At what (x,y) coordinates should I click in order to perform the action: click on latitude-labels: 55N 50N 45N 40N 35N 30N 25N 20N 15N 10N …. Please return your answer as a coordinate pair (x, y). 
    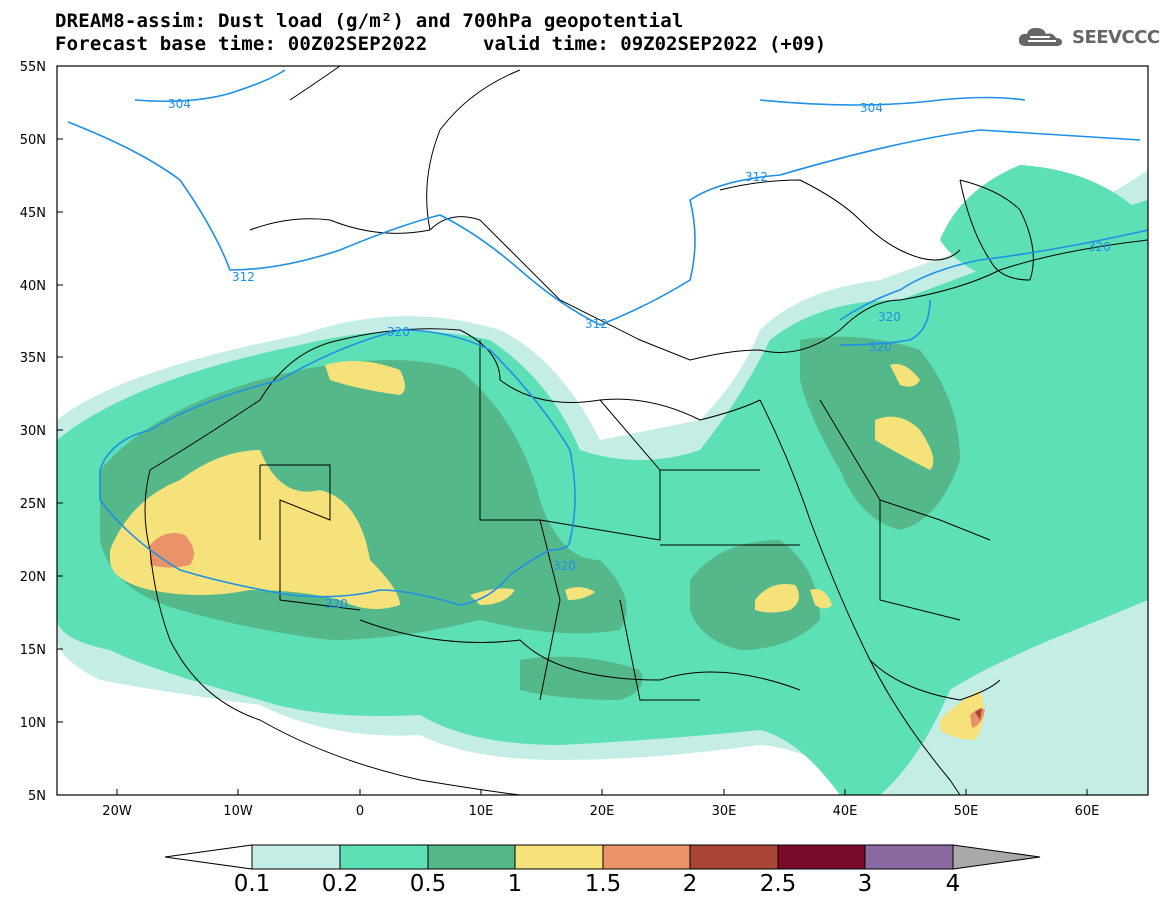
    Looking at the image, I should click on (33, 432).